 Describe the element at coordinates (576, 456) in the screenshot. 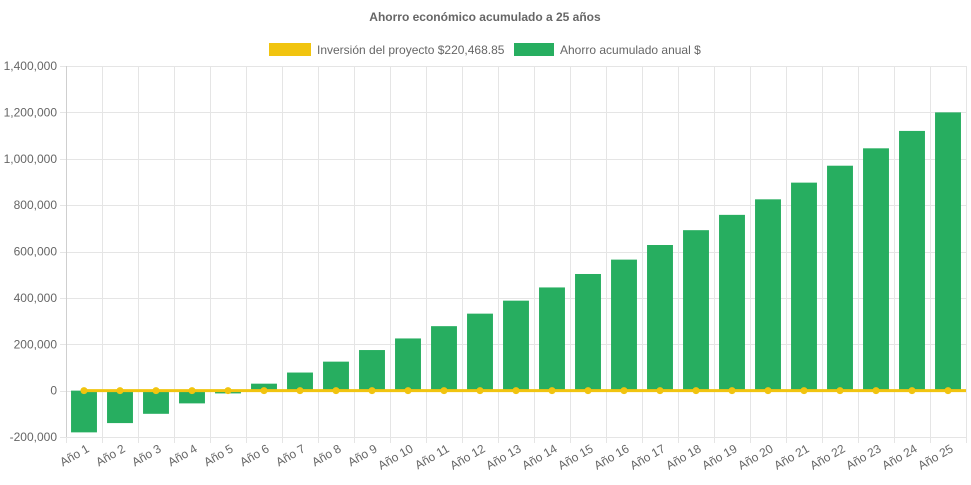

I see `x-tick-label: Año 15` at that location.